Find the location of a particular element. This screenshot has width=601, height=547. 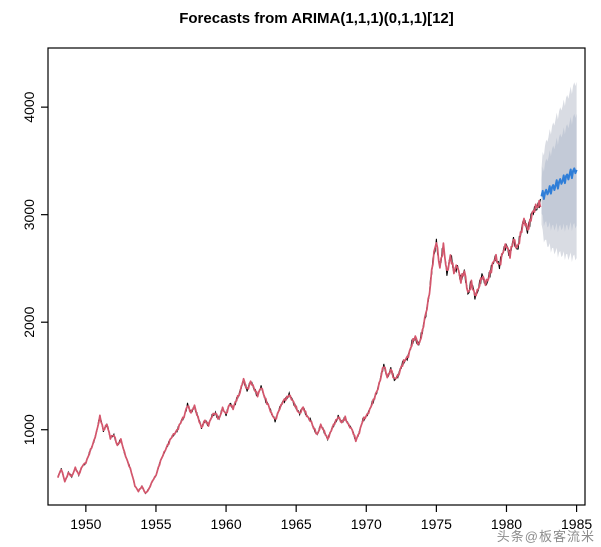

x-tick-label: 1960 is located at coordinates (225, 524).